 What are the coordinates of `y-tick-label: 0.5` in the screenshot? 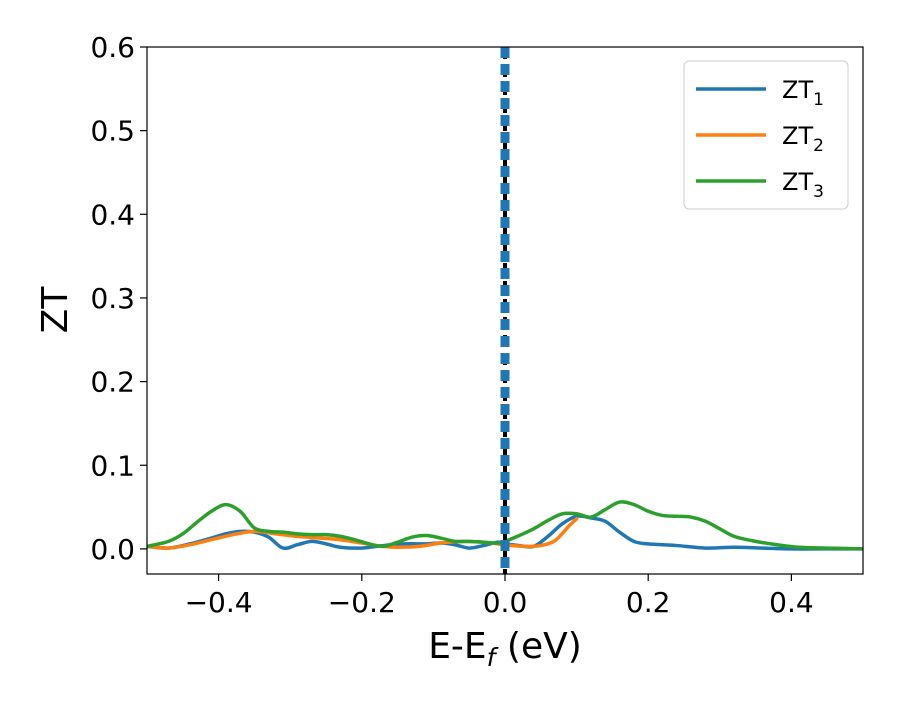 It's located at (112, 131).